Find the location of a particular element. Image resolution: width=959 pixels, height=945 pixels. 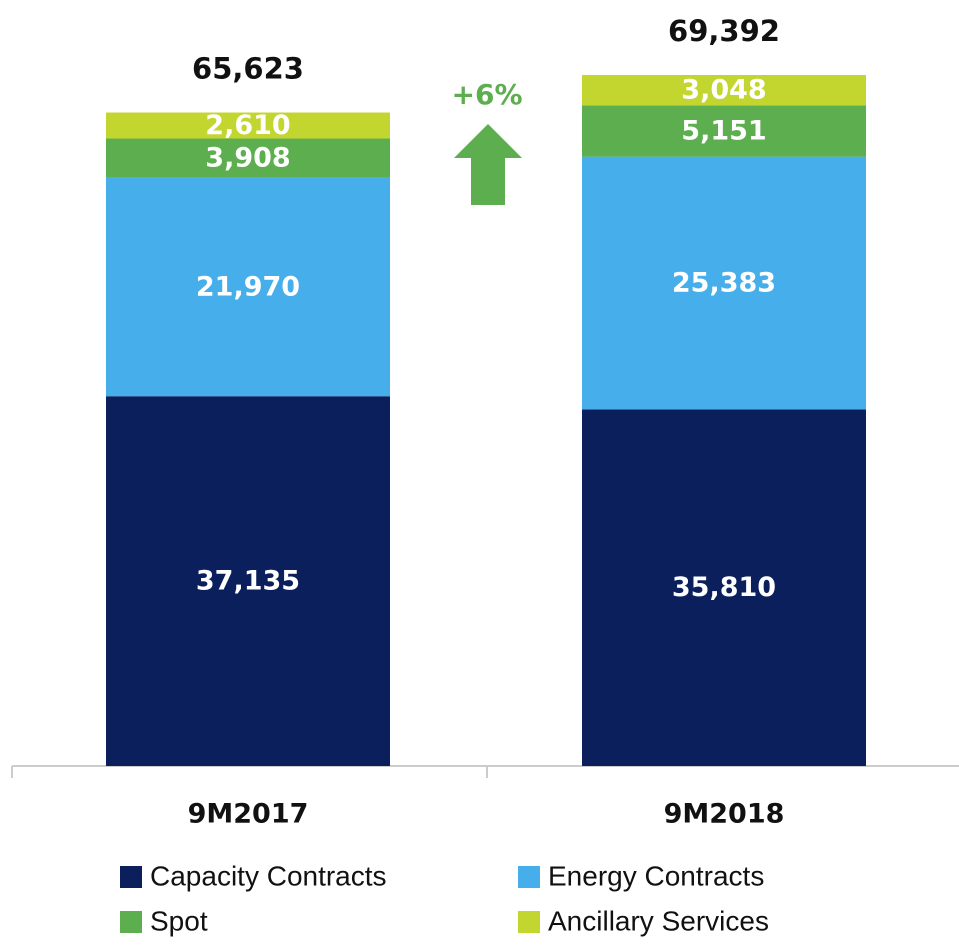

value-label: 37,135 is located at coordinates (248, 581).